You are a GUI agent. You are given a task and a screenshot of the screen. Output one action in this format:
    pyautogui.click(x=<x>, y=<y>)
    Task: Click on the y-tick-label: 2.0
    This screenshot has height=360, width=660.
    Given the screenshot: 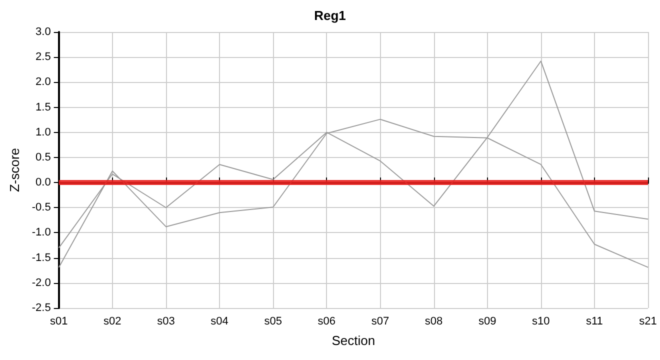 What is the action you would take?
    pyautogui.click(x=43, y=82)
    